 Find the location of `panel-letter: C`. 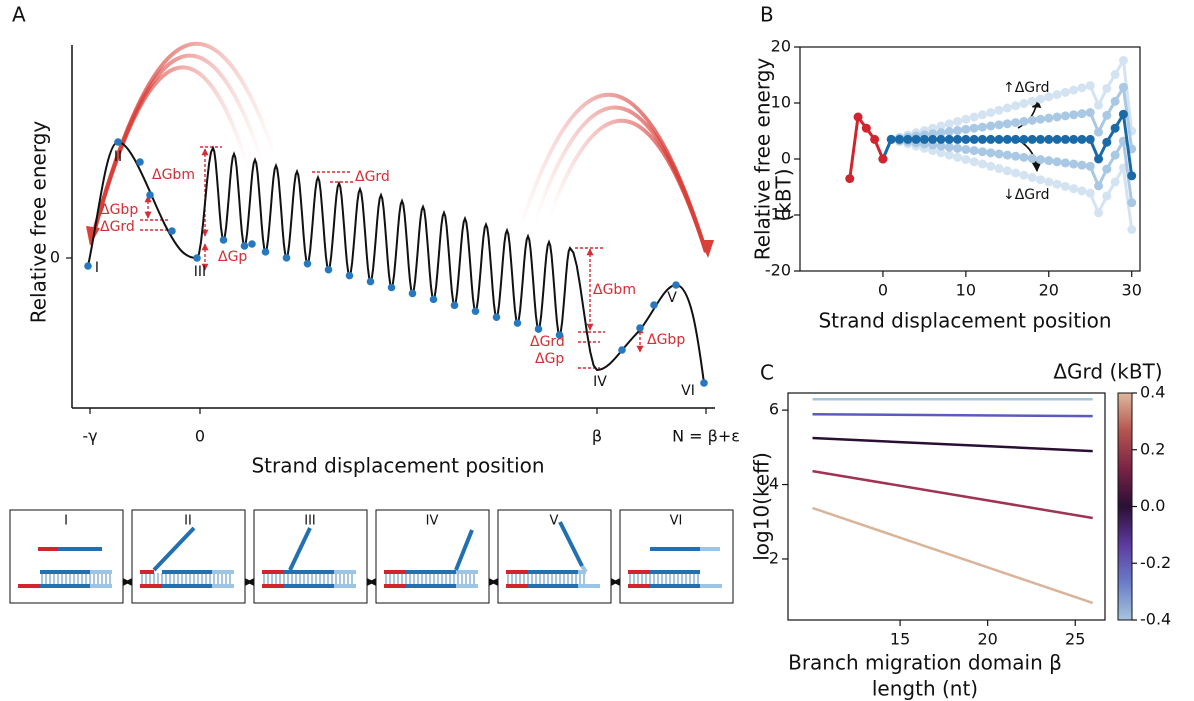

panel-letter: C is located at coordinates (767, 373).